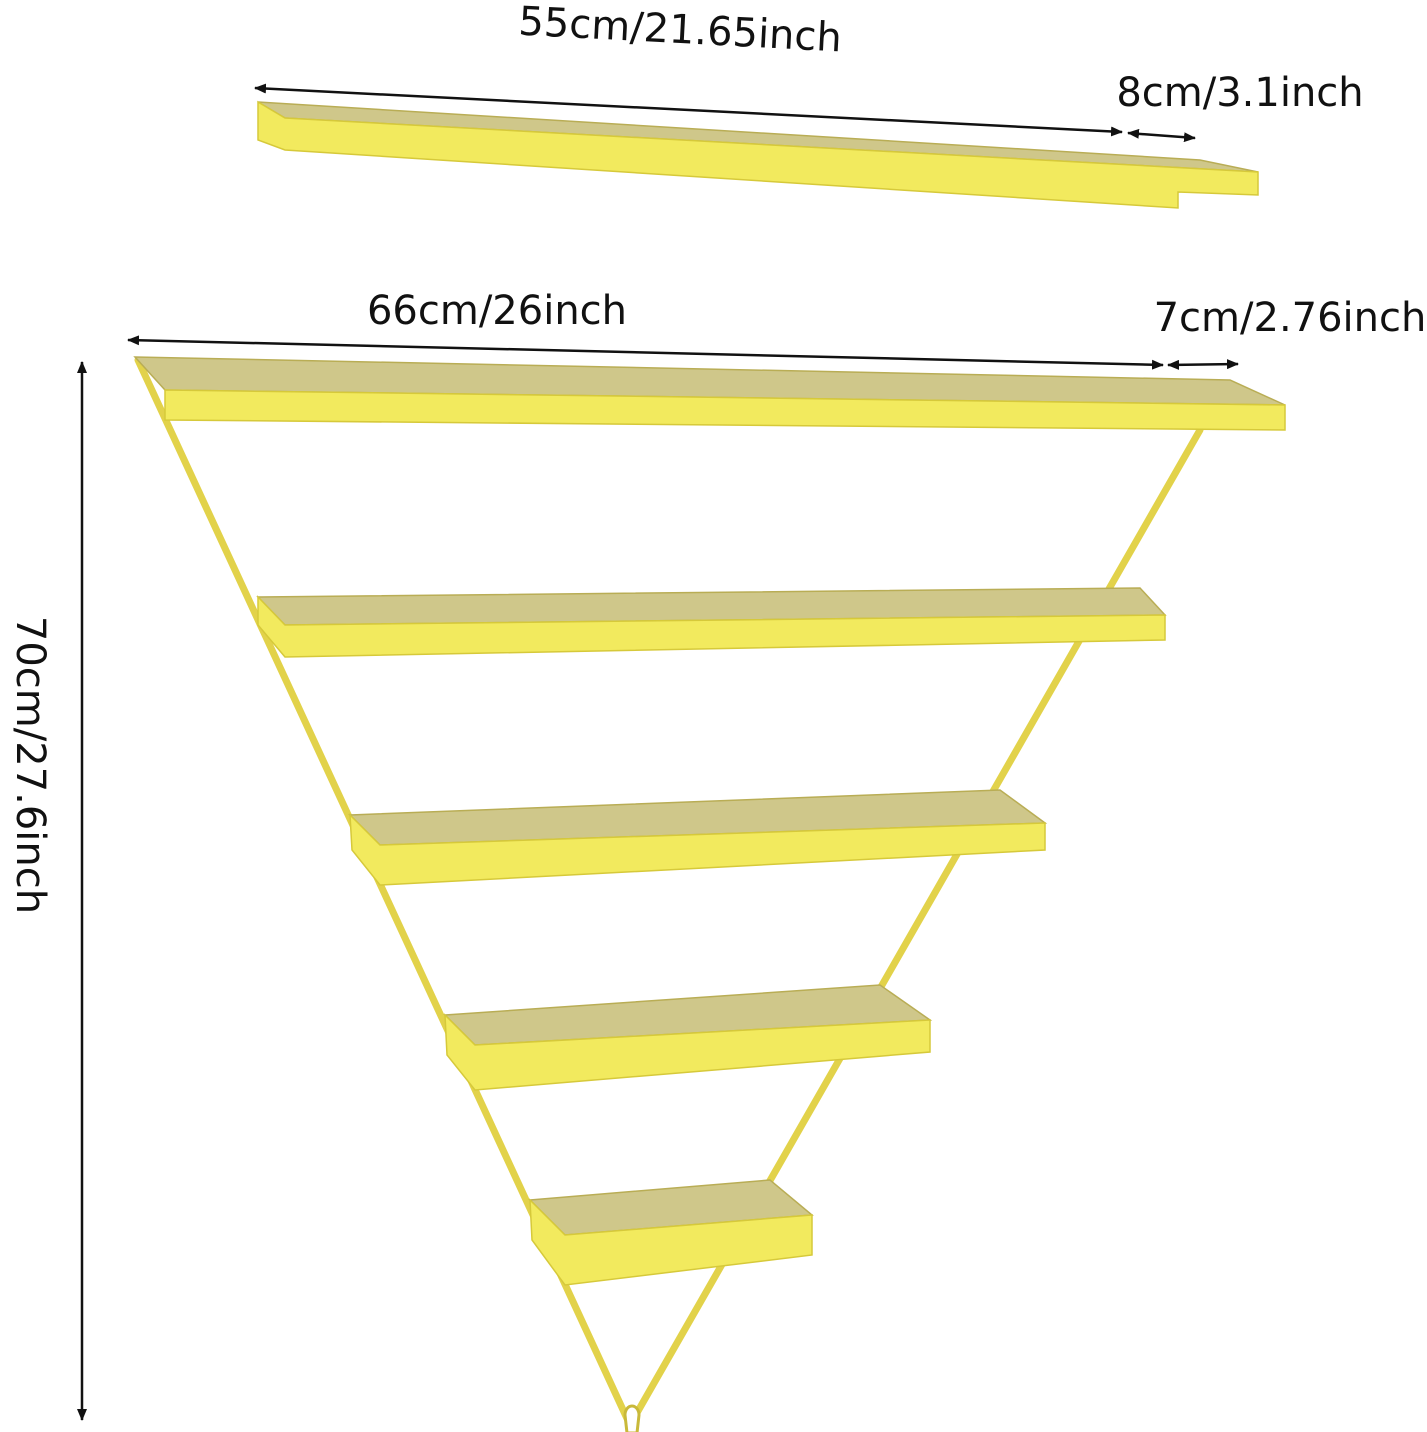  I want to click on upper-shelf, so click(758, 154).